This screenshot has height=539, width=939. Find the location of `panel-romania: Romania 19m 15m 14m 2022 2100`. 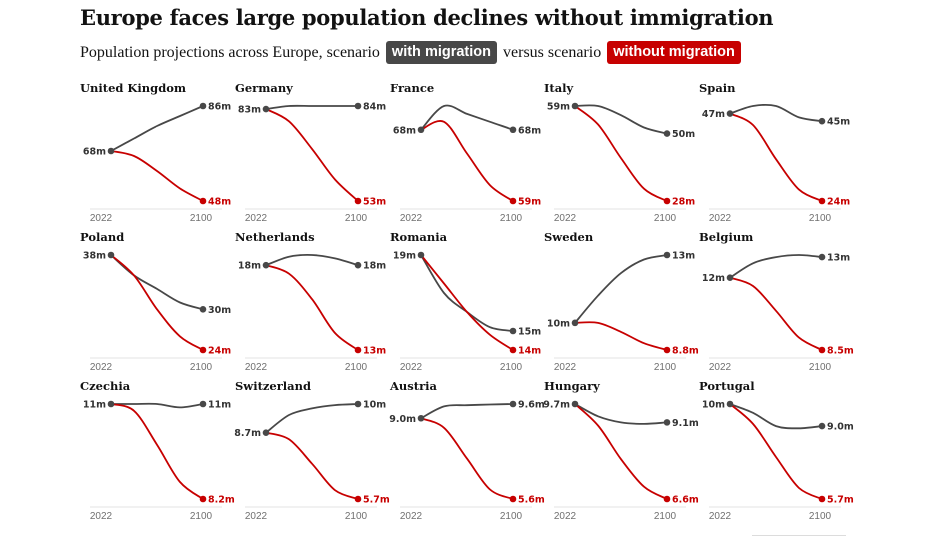

panel-romania: Romania 19m 15m 14m 2022 2100 is located at coordinates (465, 301).